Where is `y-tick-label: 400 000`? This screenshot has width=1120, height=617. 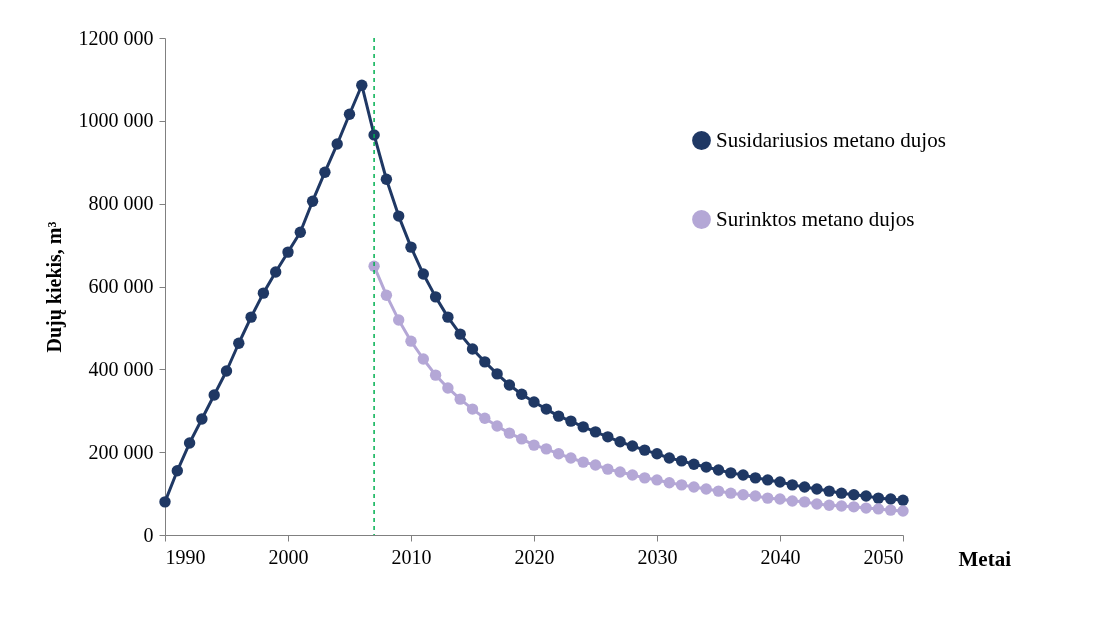 y-tick-label: 400 000 is located at coordinates (121, 368).